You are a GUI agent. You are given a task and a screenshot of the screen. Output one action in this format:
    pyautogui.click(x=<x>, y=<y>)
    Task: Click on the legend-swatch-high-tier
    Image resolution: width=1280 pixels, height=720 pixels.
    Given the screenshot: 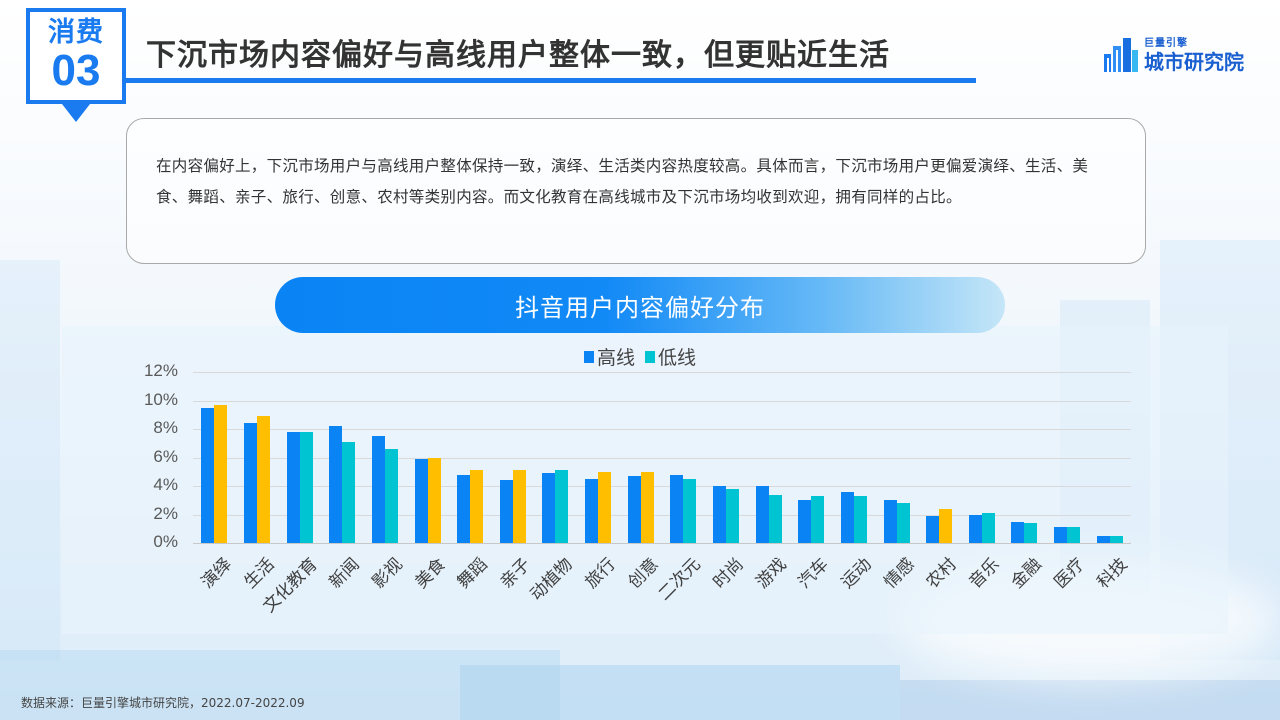 What is the action you would take?
    pyautogui.click(x=588, y=356)
    